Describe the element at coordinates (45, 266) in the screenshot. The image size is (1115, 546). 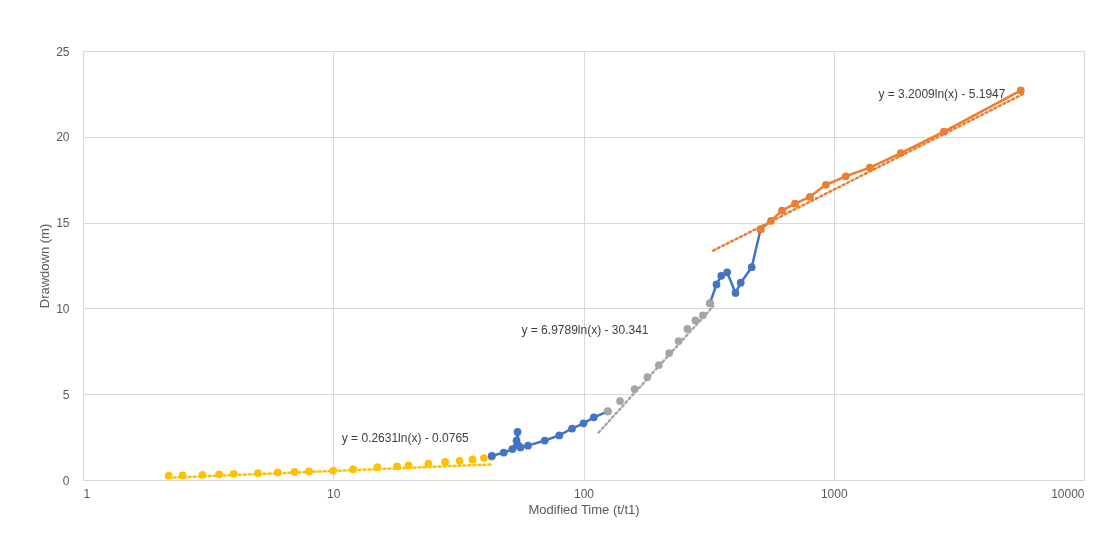
I see `y-axis-title: Drawdown (m)` at that location.